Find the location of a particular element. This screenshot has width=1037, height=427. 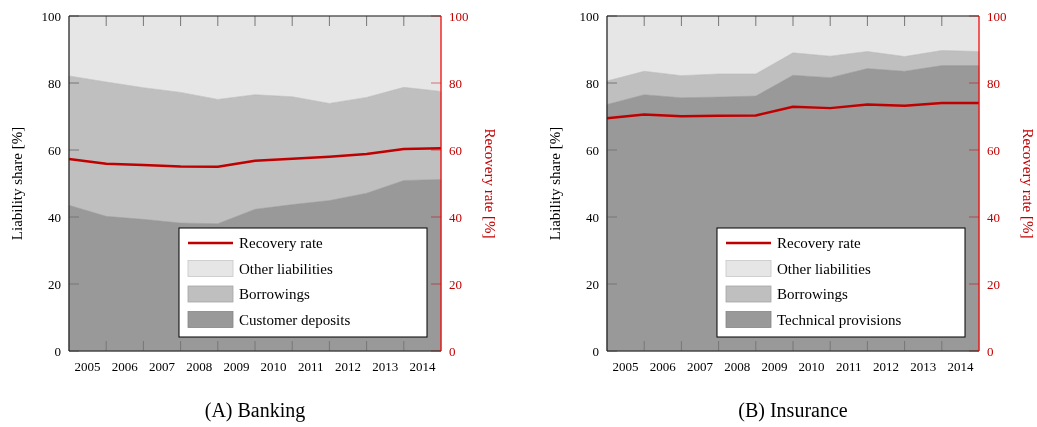

legend-label: Customer deposits is located at coordinates (295, 319).